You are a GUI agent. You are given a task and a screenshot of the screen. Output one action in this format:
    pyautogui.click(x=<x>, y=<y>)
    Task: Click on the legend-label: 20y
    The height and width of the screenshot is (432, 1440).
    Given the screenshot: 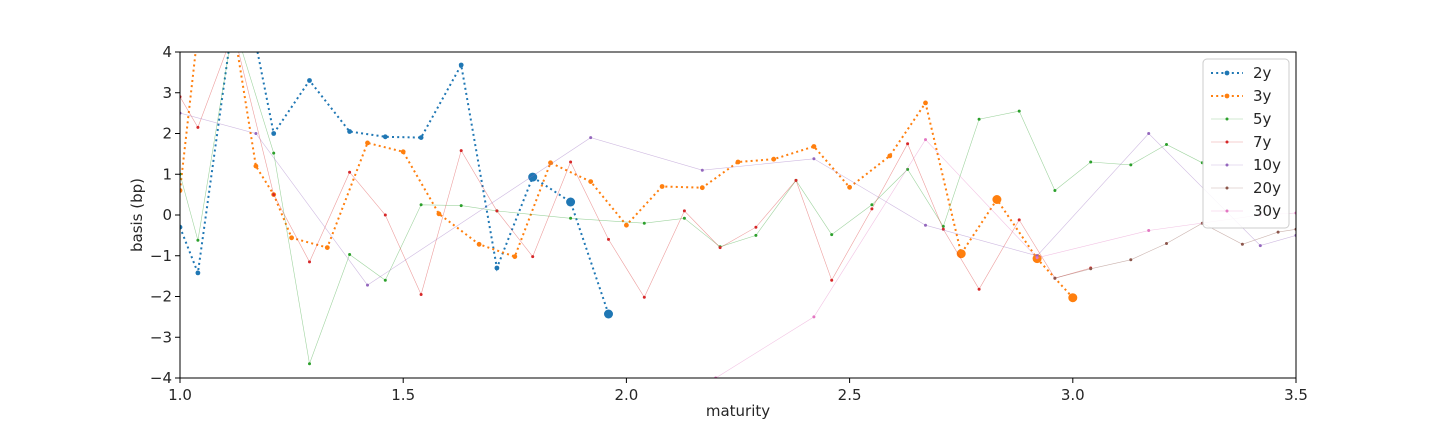 What is the action you would take?
    pyautogui.click(x=1267, y=188)
    